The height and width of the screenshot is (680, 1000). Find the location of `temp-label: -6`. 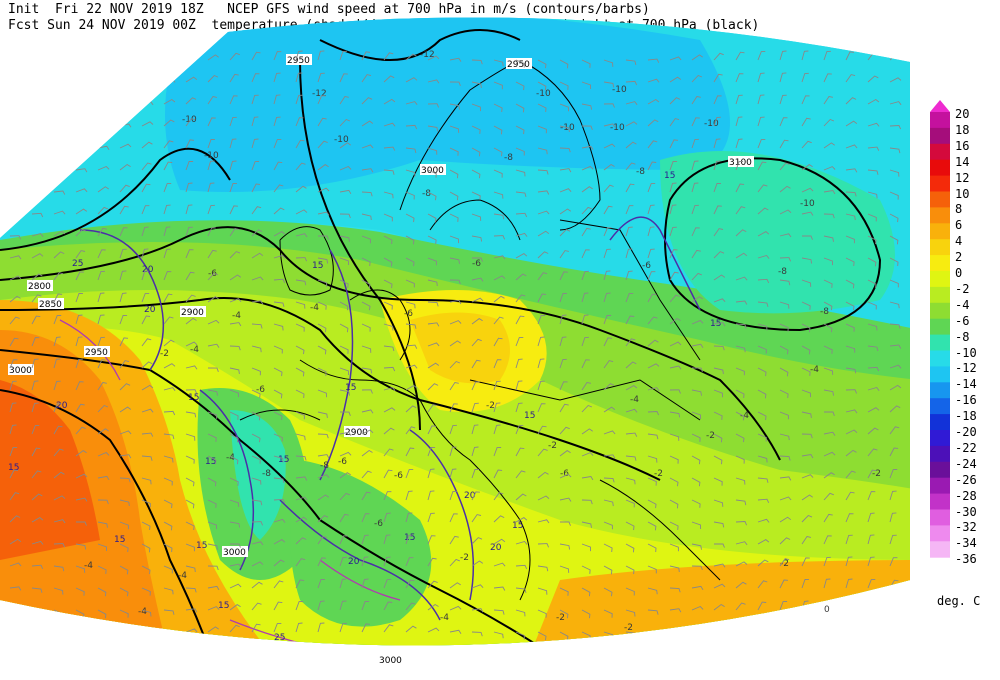

temp-label: -6 is located at coordinates (408, 314).